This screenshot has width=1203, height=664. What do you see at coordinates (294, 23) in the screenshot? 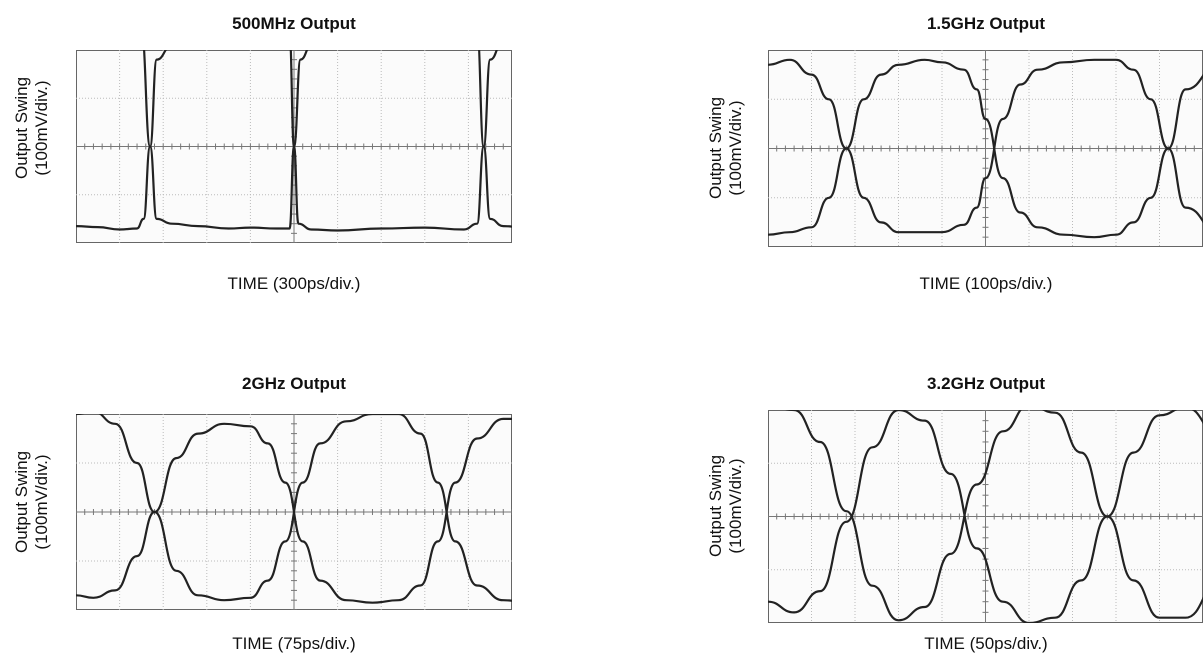
I see `chart-title: 500MHz Output` at bounding box center [294, 23].